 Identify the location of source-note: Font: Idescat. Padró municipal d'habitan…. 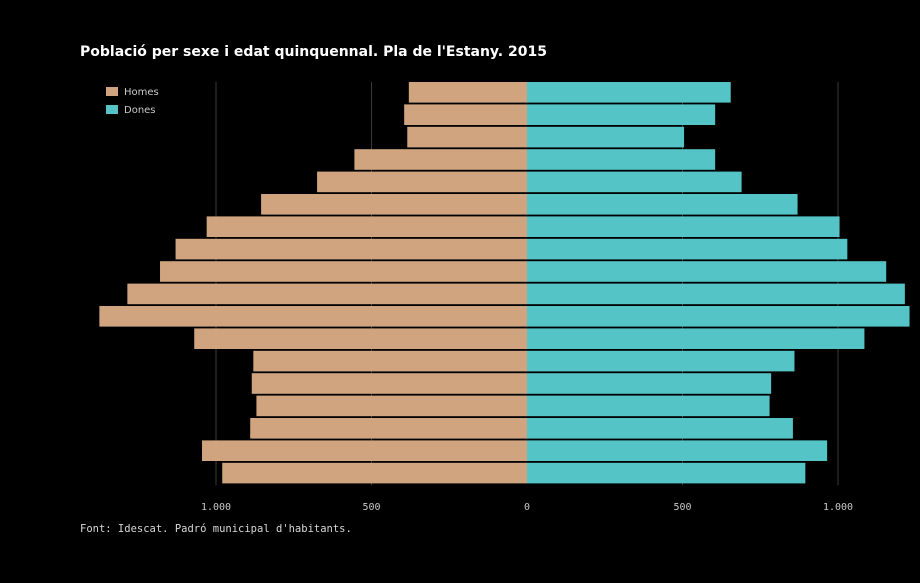
(216, 529).